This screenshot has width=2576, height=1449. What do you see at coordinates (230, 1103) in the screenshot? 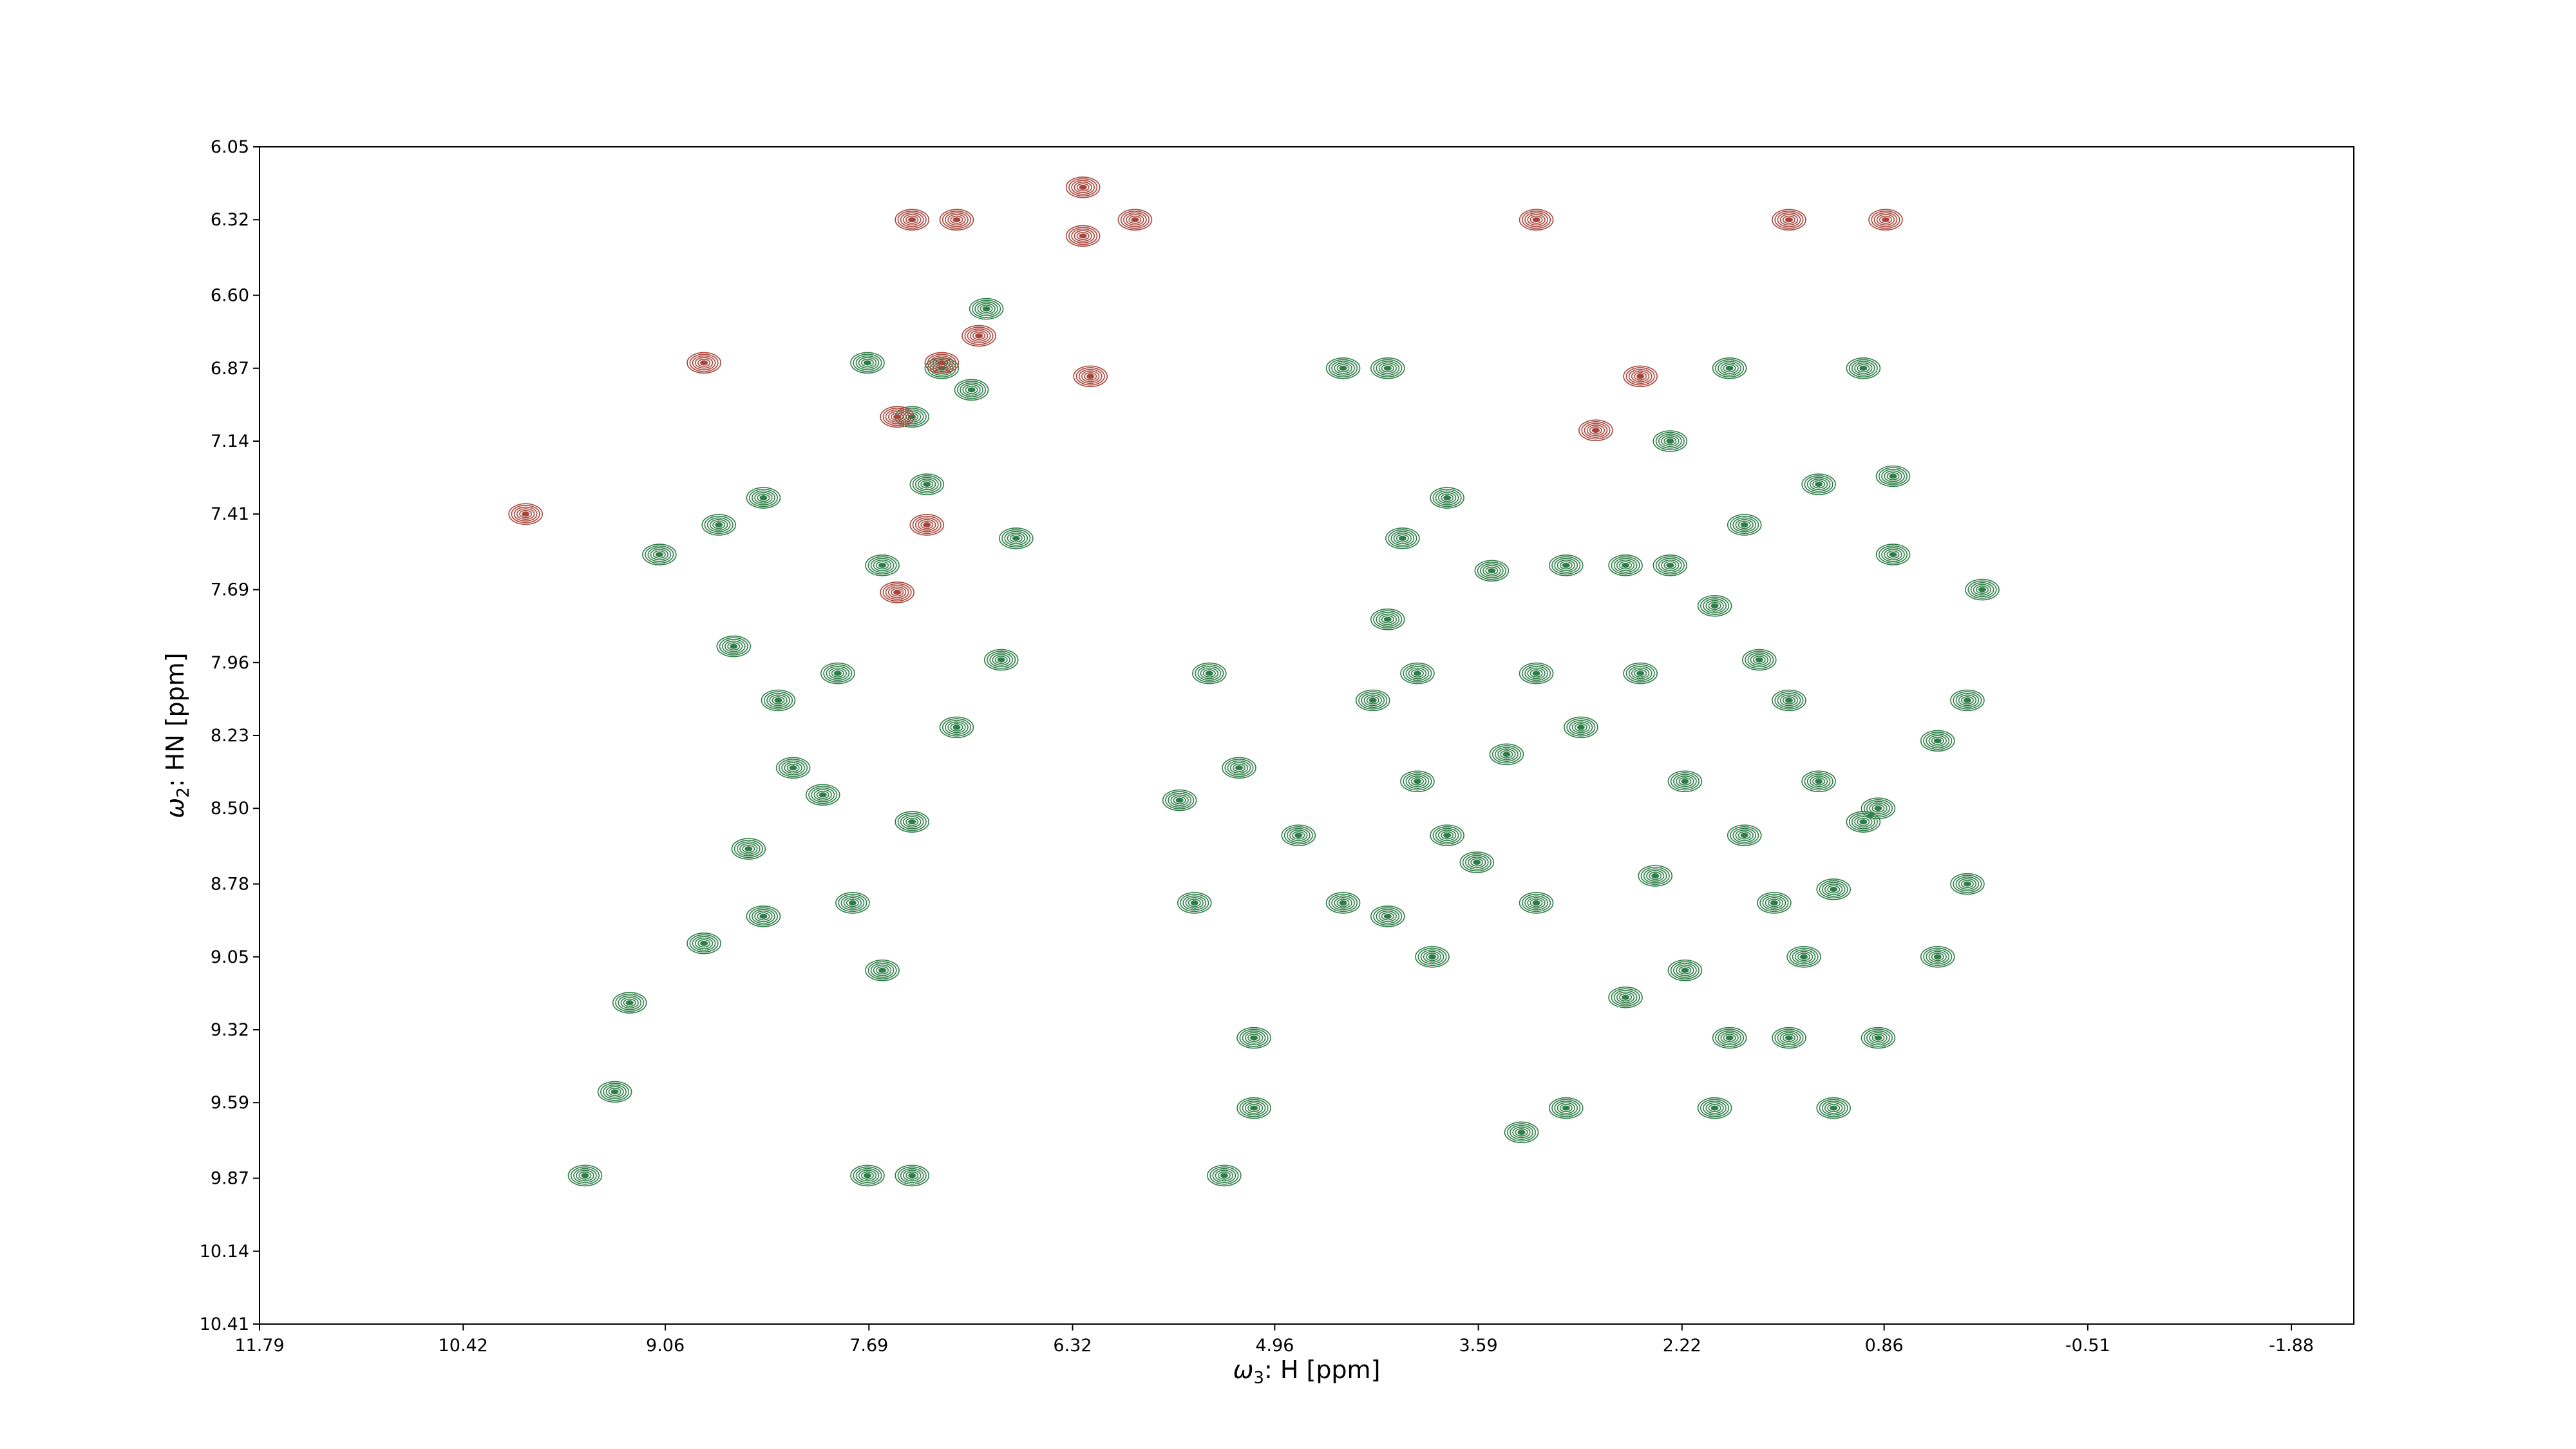
I see `y-tick-label: 9.59` at bounding box center [230, 1103].